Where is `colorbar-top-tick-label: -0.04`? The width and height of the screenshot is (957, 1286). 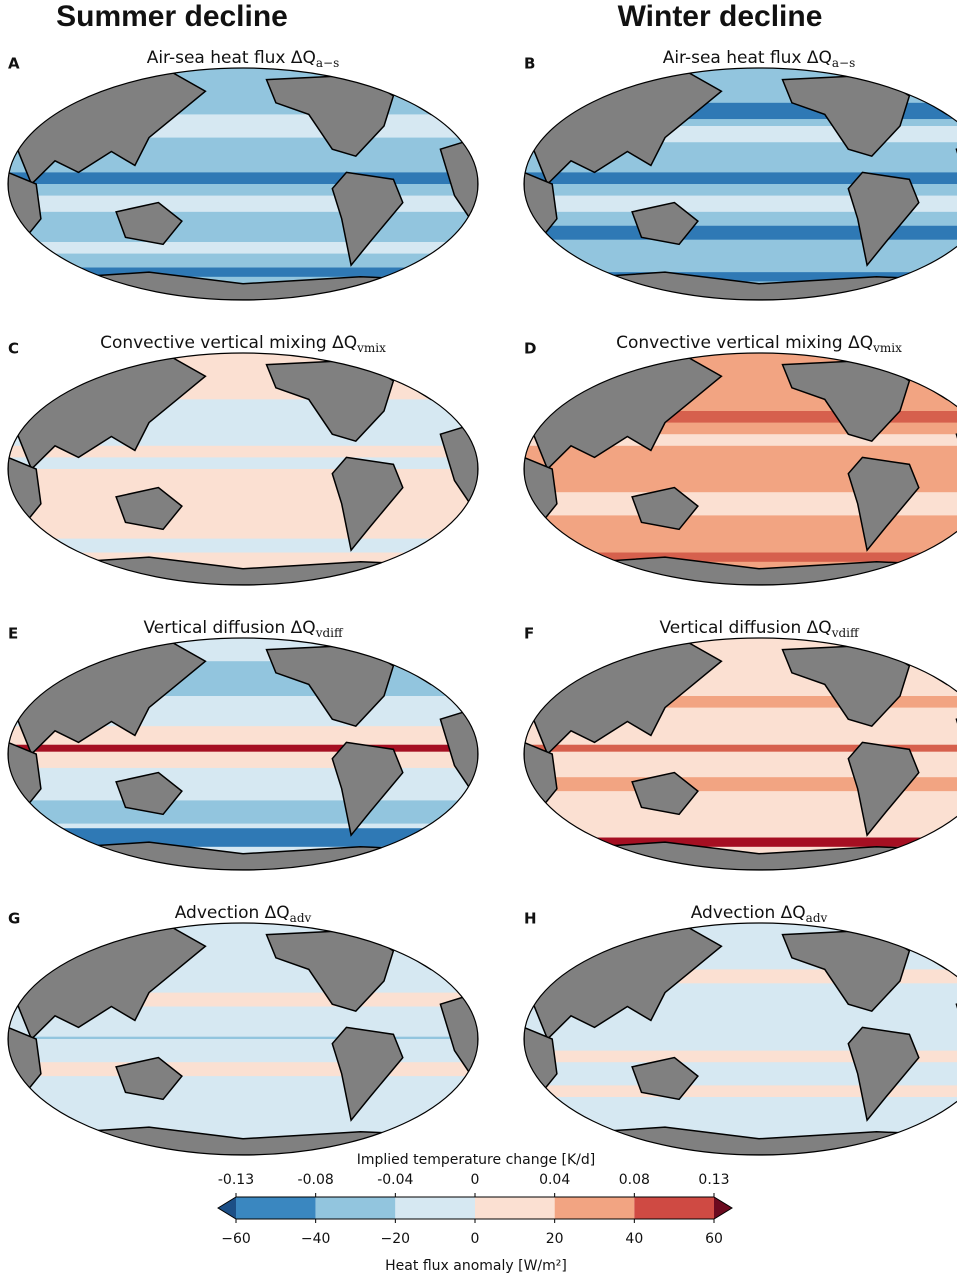 colorbar-top-tick-label: -0.04 is located at coordinates (395, 1180).